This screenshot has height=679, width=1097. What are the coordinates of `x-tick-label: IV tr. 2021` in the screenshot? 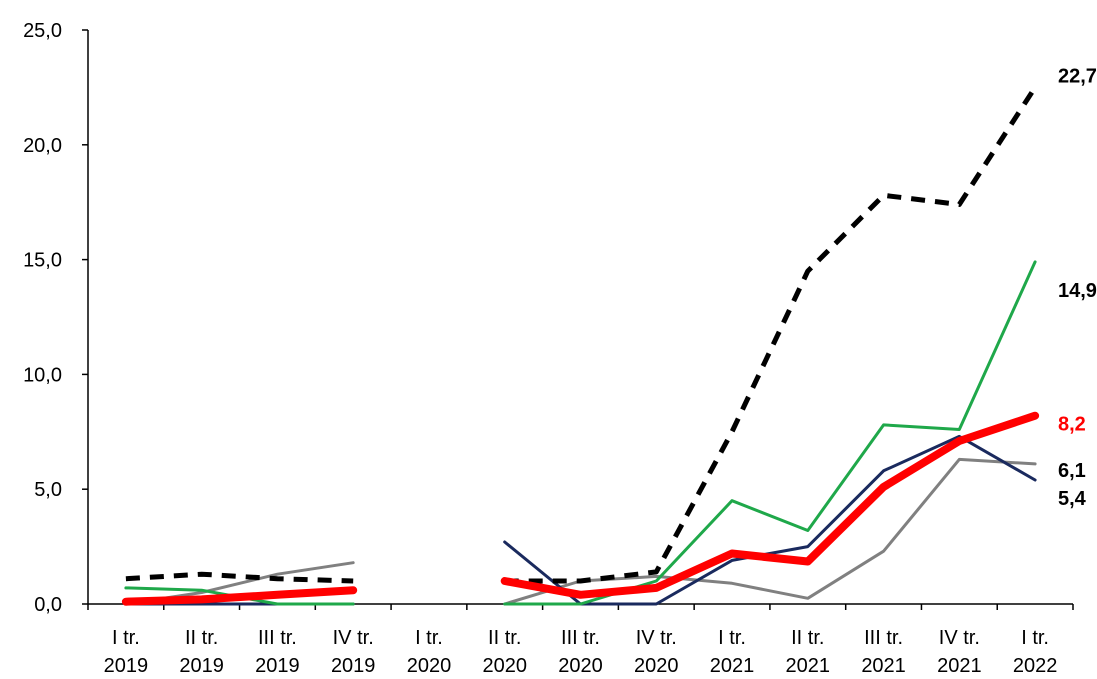 It's located at (959, 652).